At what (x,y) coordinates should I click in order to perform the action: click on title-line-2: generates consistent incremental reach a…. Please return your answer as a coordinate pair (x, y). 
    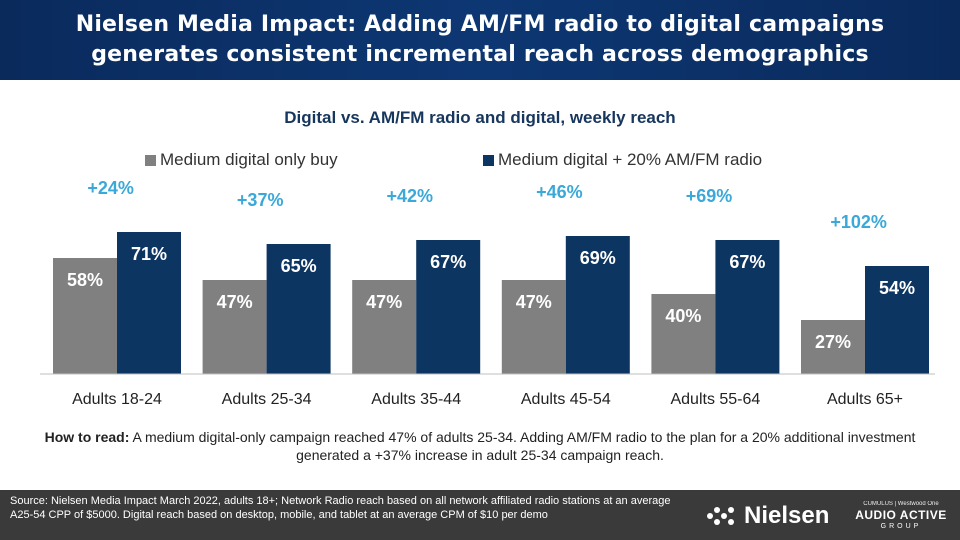
    Looking at the image, I should click on (480, 54).